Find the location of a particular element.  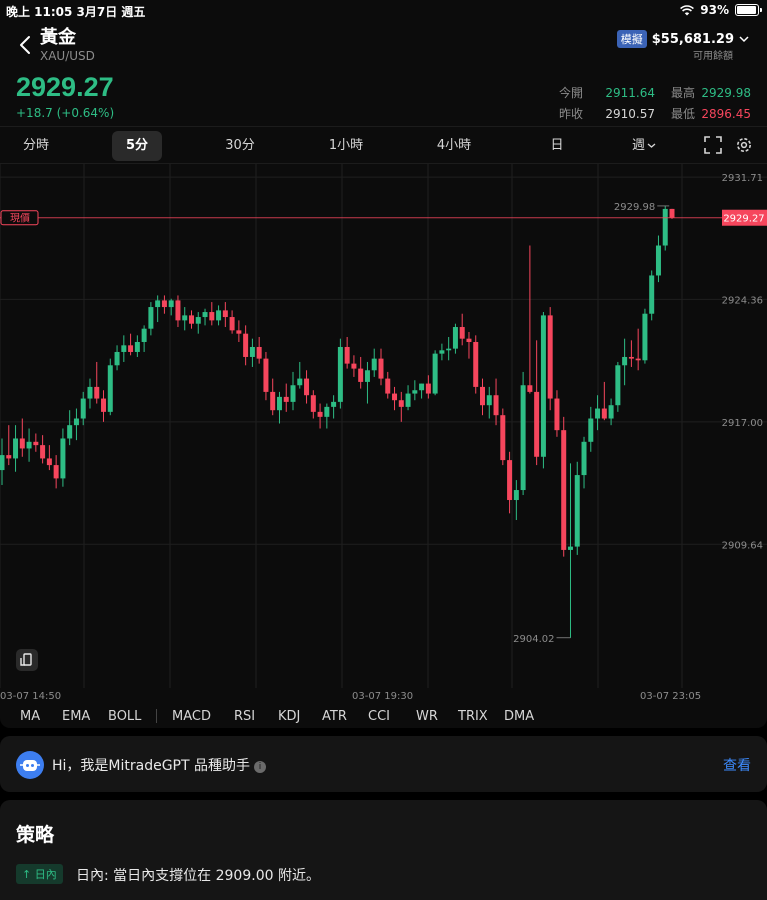

tab-timeframe-30m: 30分 is located at coordinates (240, 145).